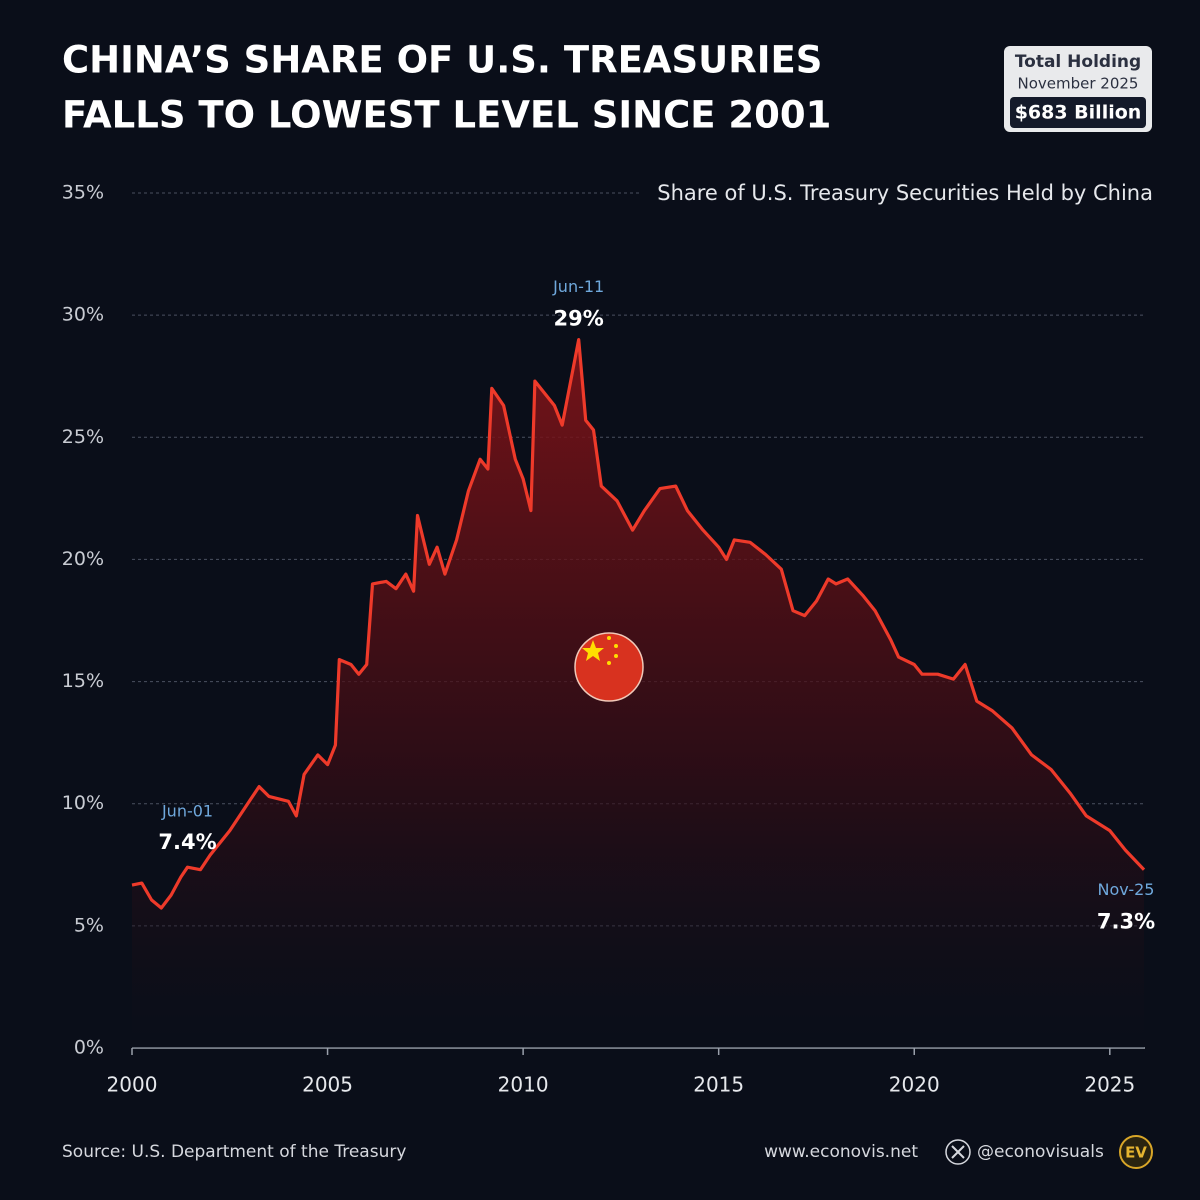 The height and width of the screenshot is (1200, 1200). What do you see at coordinates (187, 811) in the screenshot?
I see `annotation-date: Jun-01` at bounding box center [187, 811].